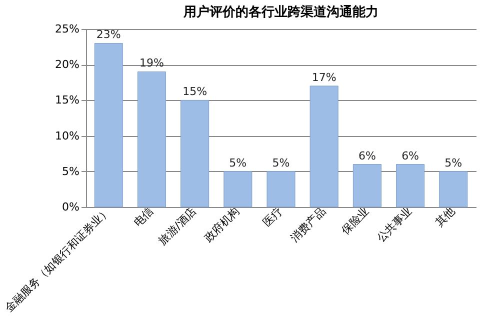 The height and width of the screenshot is (328, 500). Describe the element at coordinates (324, 77) in the screenshot. I see `data-label: 17%` at that location.